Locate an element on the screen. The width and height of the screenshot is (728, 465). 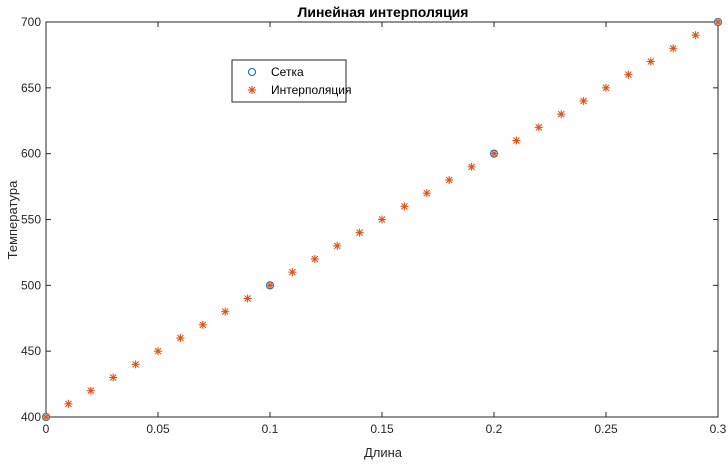
y-tick-label: 550 is located at coordinates (31, 220).